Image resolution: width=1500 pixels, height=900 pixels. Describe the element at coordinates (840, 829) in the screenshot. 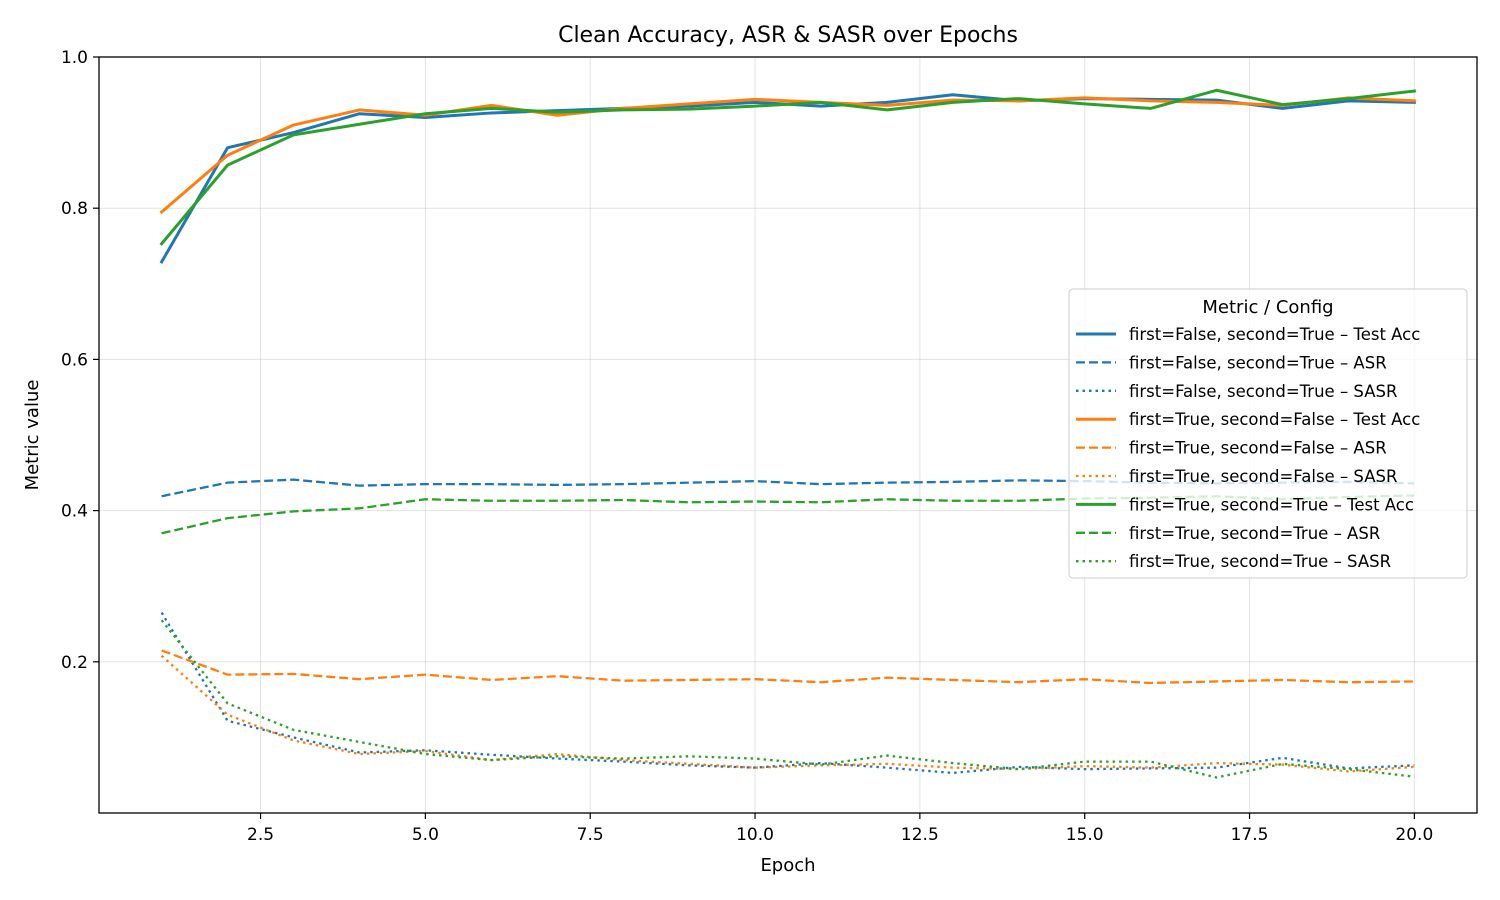

I see `x-axis: 2.5 5.0 7.5 10.0 12.5 15.0 17.5 20.0` at that location.